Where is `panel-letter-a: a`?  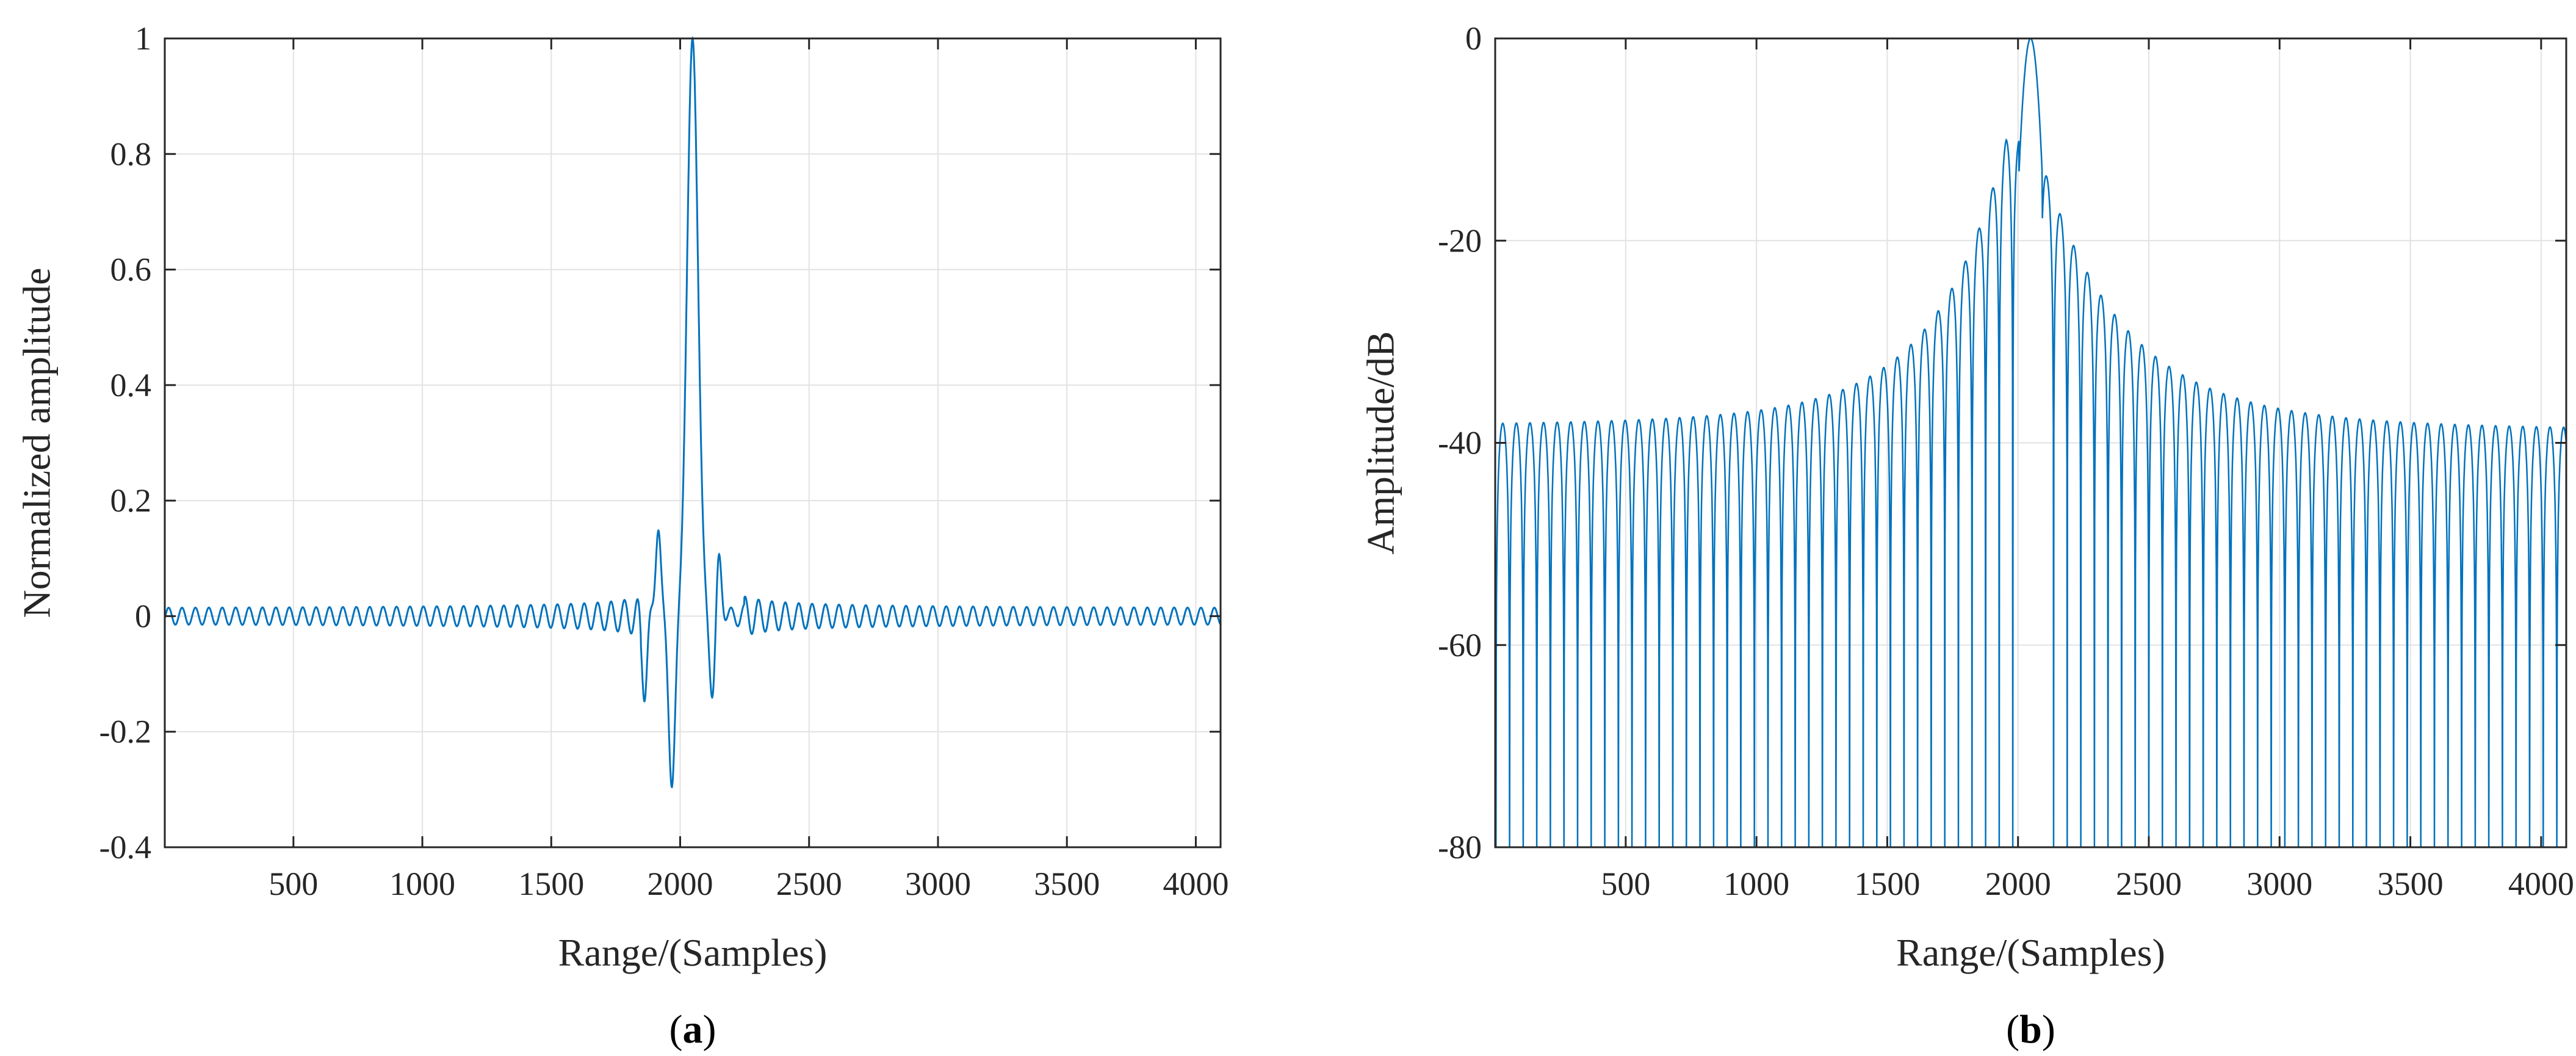
panel-letter-a: a is located at coordinates (693, 1029).